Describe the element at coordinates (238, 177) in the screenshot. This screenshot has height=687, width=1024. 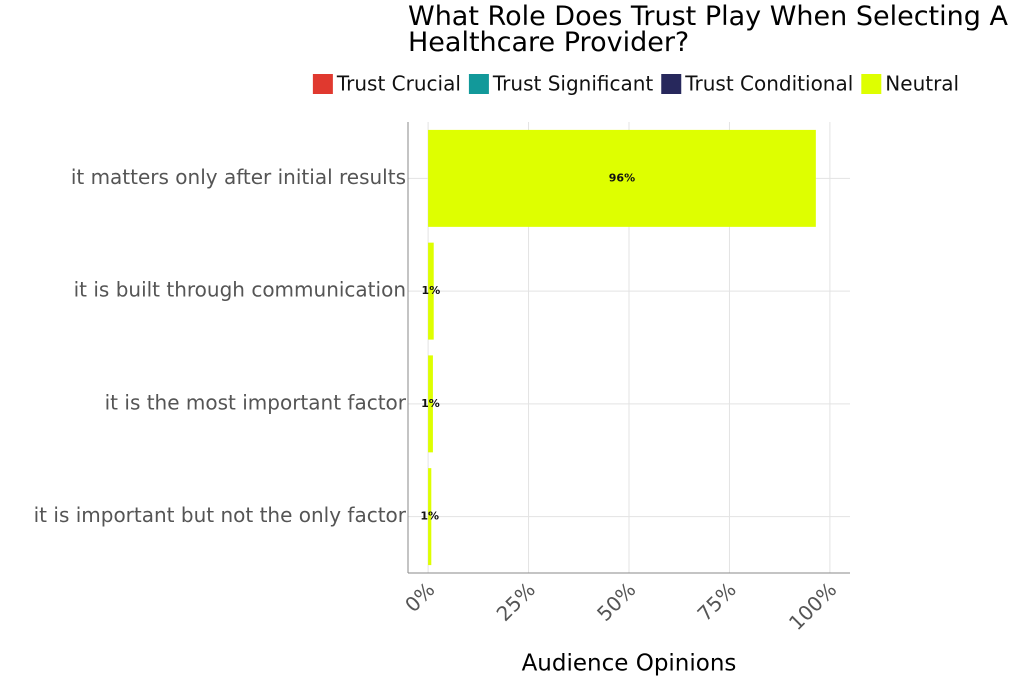
I see `y-tick-label: it matters only after initial results` at that location.